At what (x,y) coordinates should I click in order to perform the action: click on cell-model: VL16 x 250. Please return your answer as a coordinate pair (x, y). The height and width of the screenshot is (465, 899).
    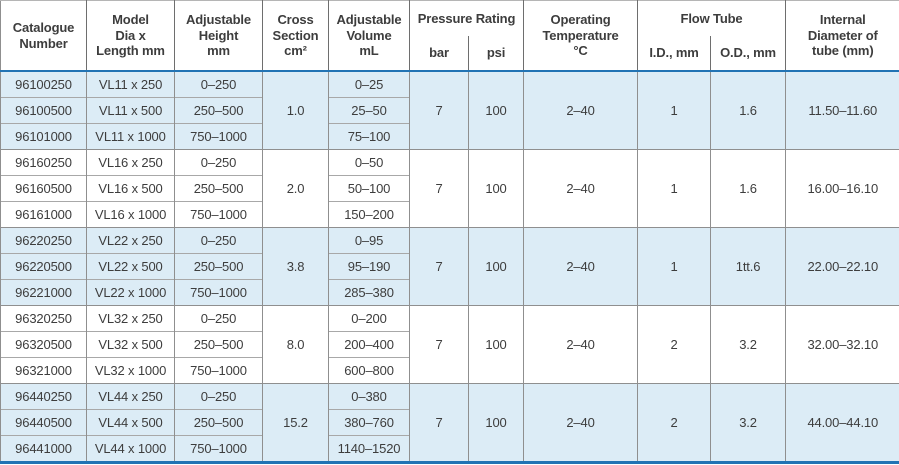
    Looking at the image, I should click on (130, 162).